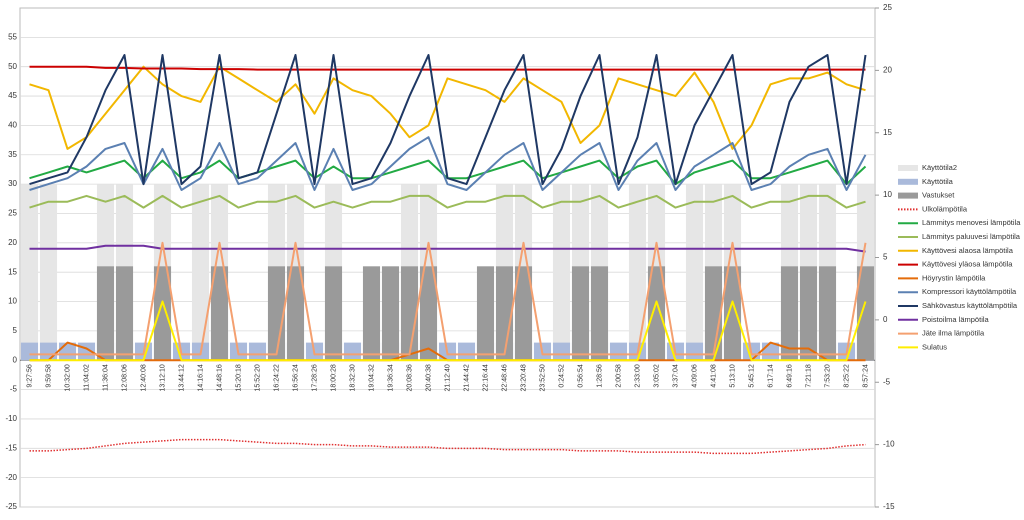  I want to click on x-tick-label: 2:00:58, so click(618, 375).